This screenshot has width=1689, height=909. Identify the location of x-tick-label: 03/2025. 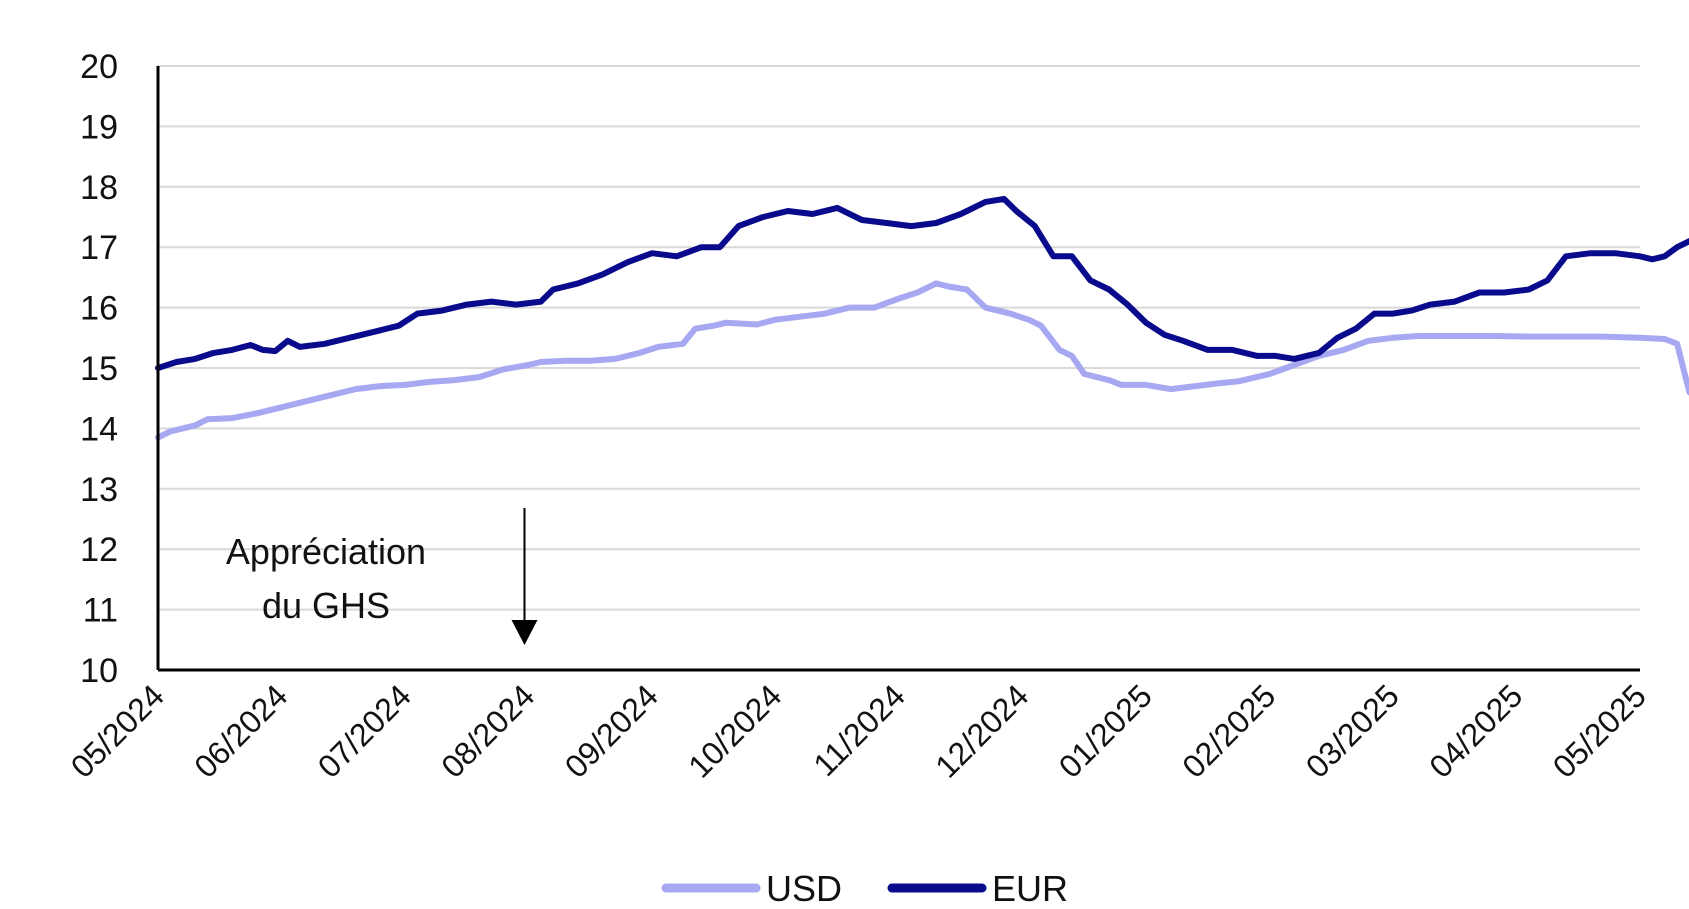
(1352, 730).